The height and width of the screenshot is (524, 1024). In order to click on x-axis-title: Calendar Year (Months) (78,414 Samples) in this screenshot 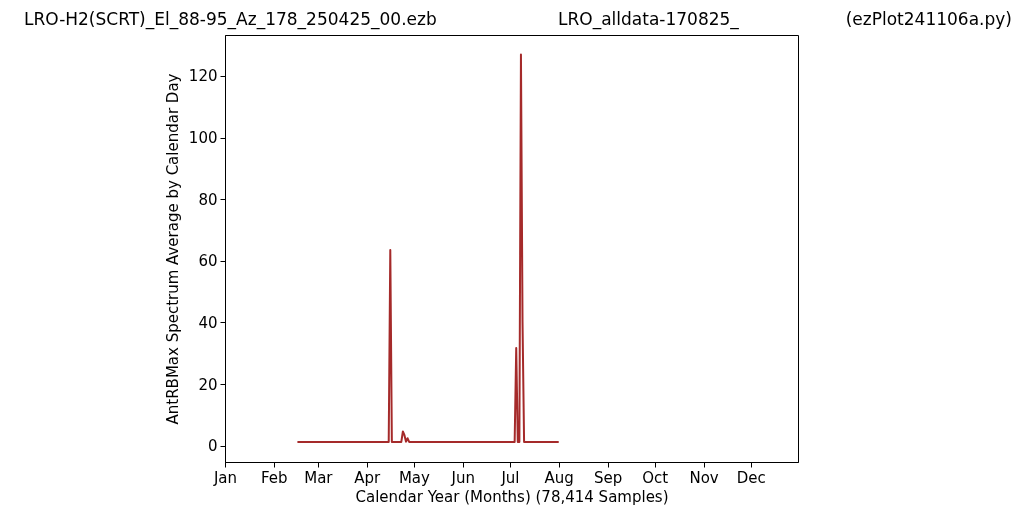, I will do `click(512, 496)`.